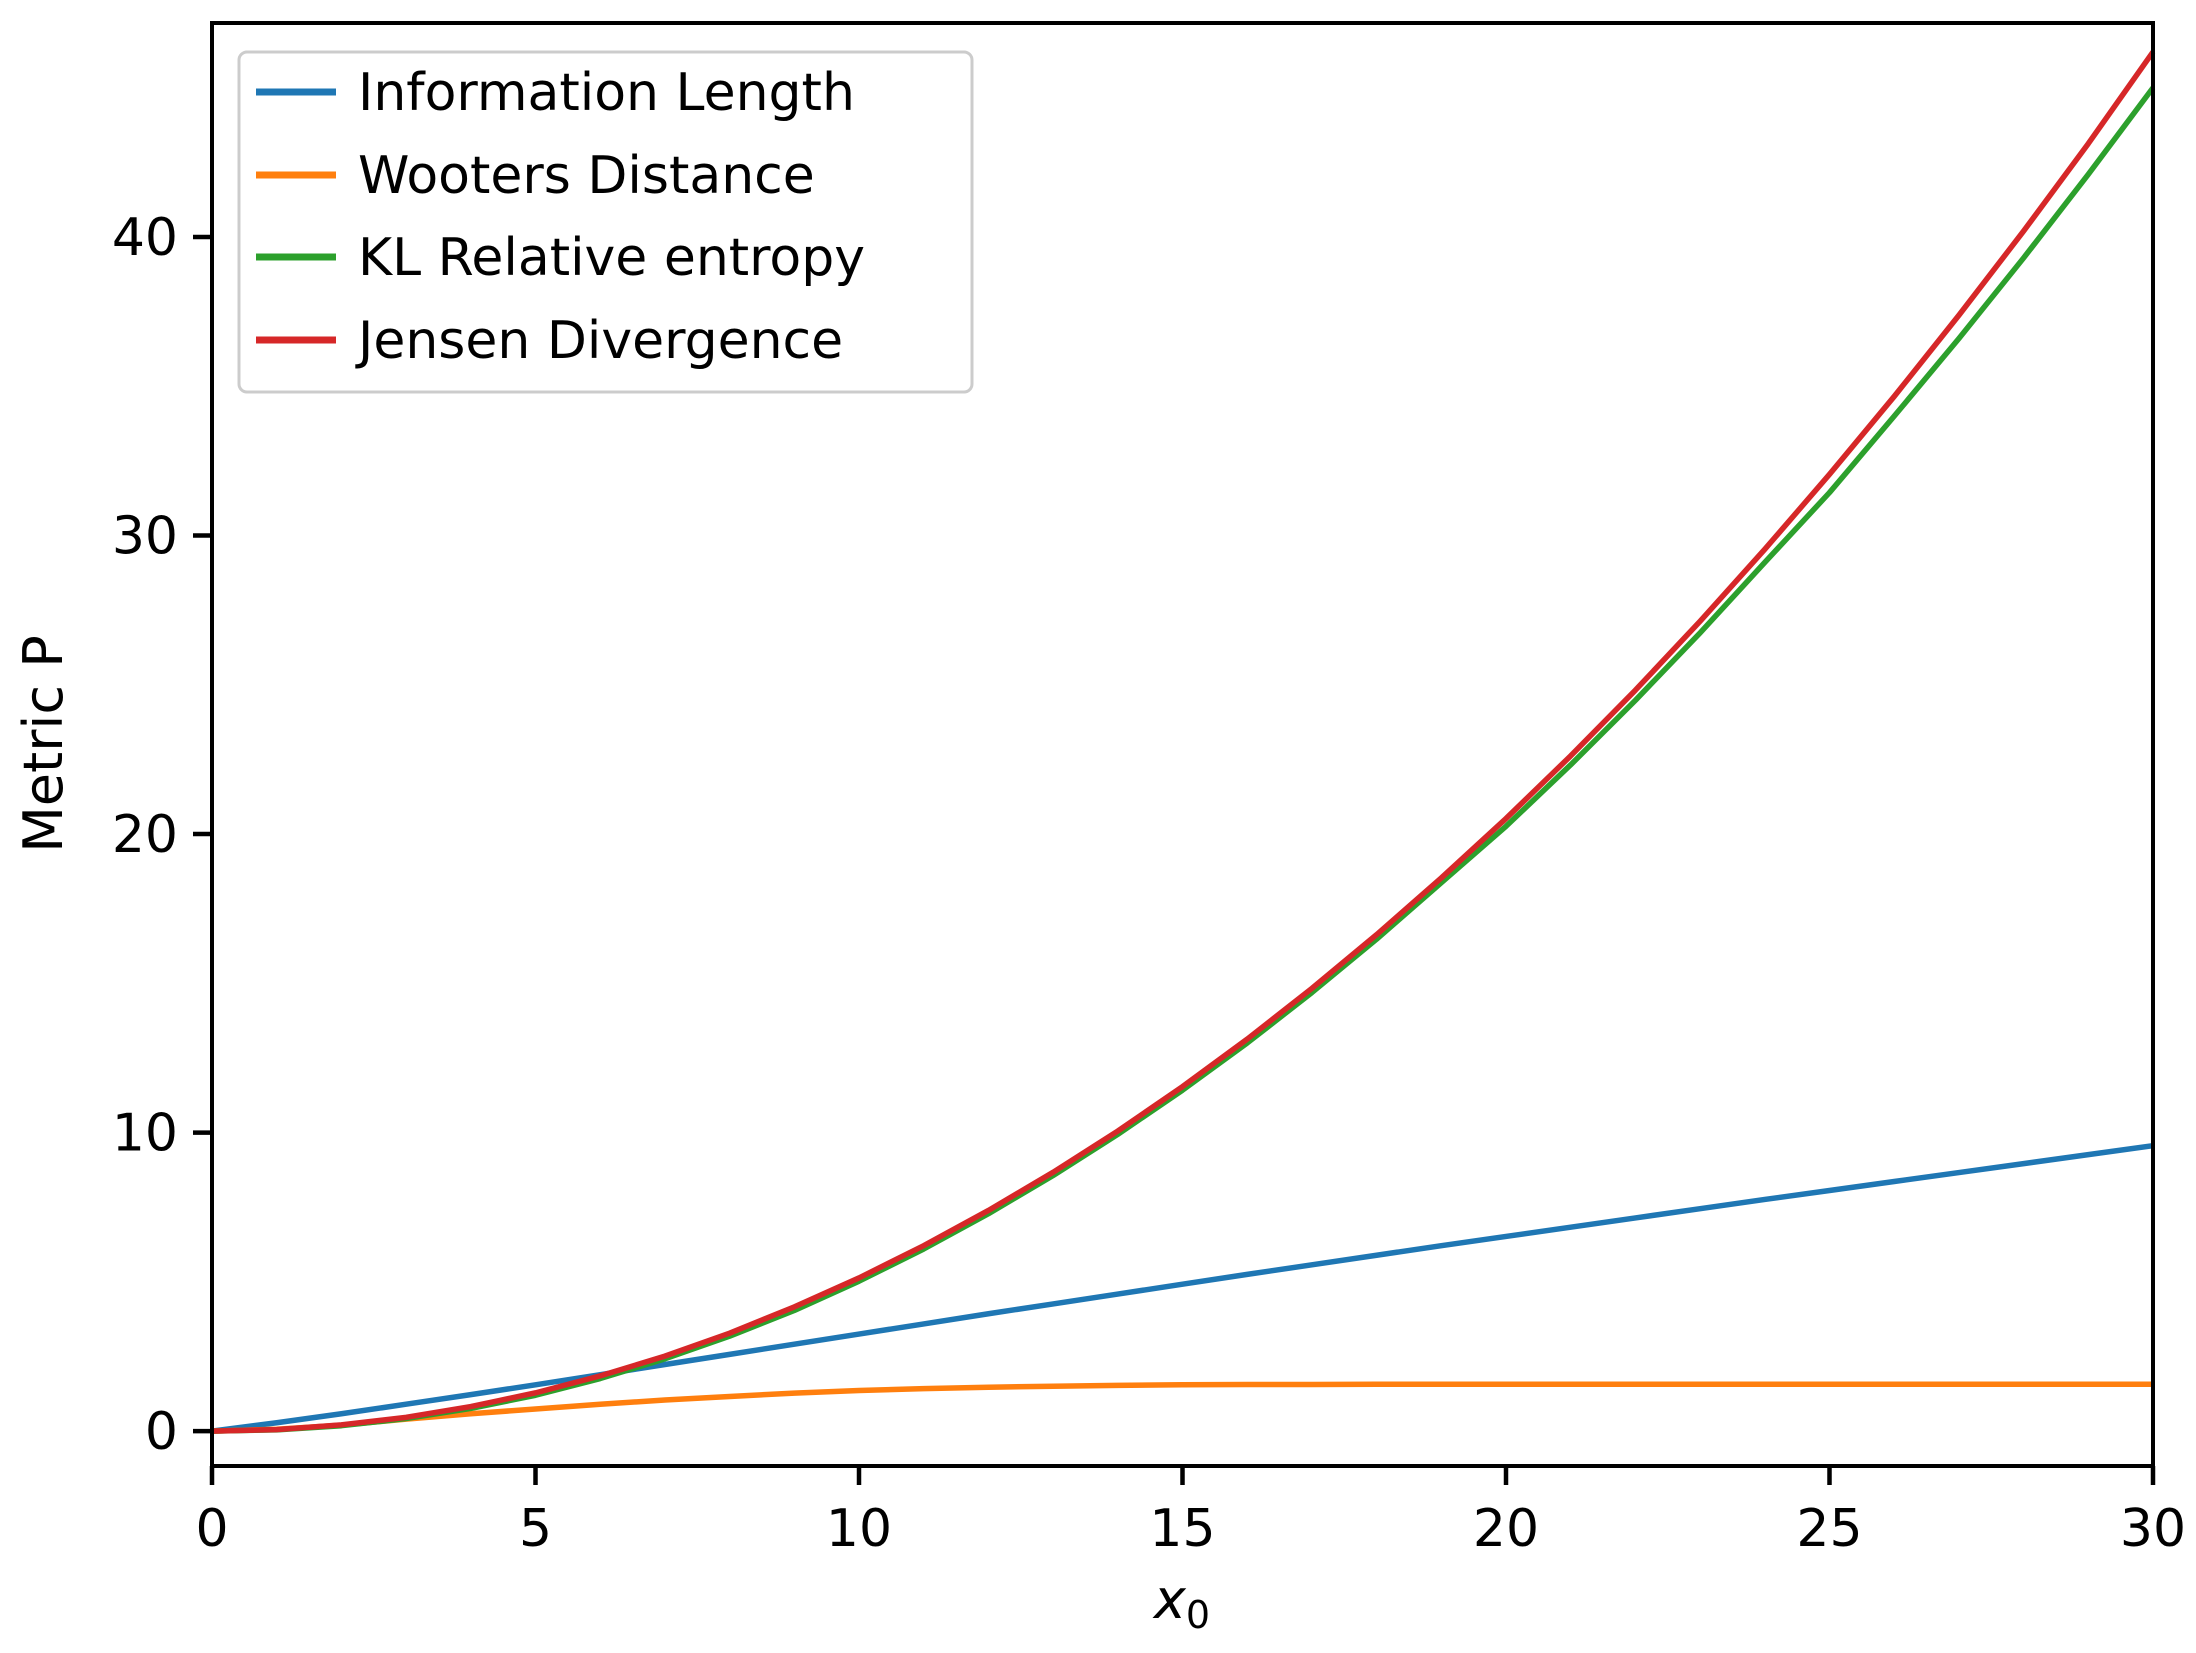 This screenshot has width=2196, height=1653. I want to click on x-tick-label: 10, so click(859, 1529).